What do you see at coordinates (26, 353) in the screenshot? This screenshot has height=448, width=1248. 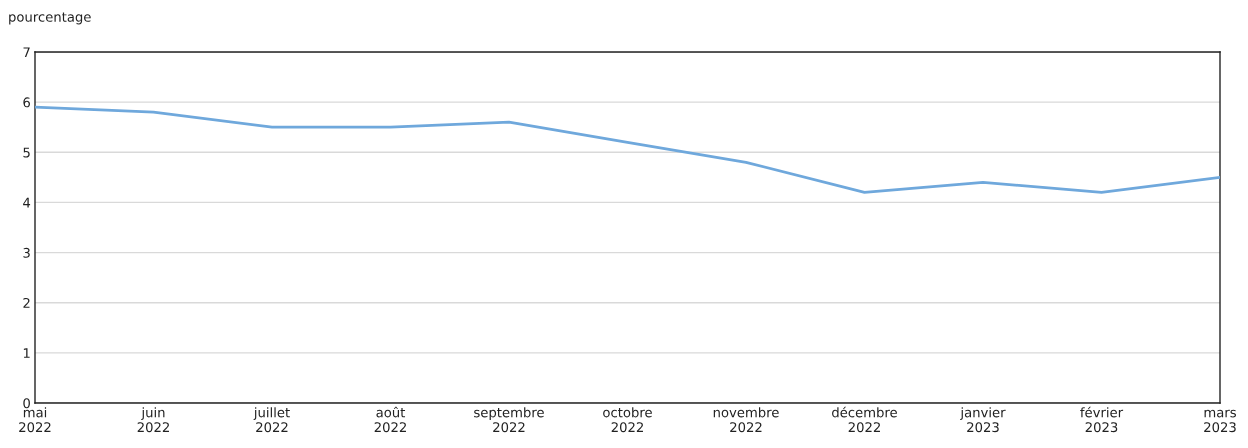 I see `y-tick-label: 1` at bounding box center [26, 353].